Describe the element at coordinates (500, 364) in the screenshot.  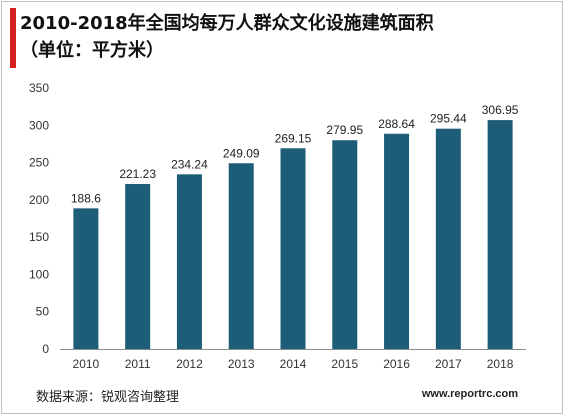
I see `x-tick-label: 2018` at that location.